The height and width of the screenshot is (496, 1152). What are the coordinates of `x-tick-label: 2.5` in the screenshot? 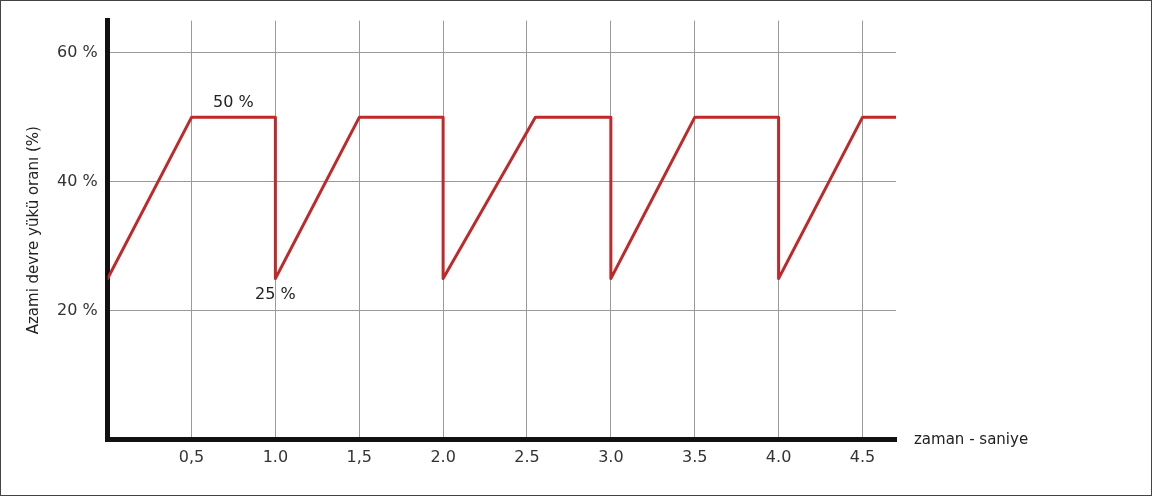 It's located at (527, 456).